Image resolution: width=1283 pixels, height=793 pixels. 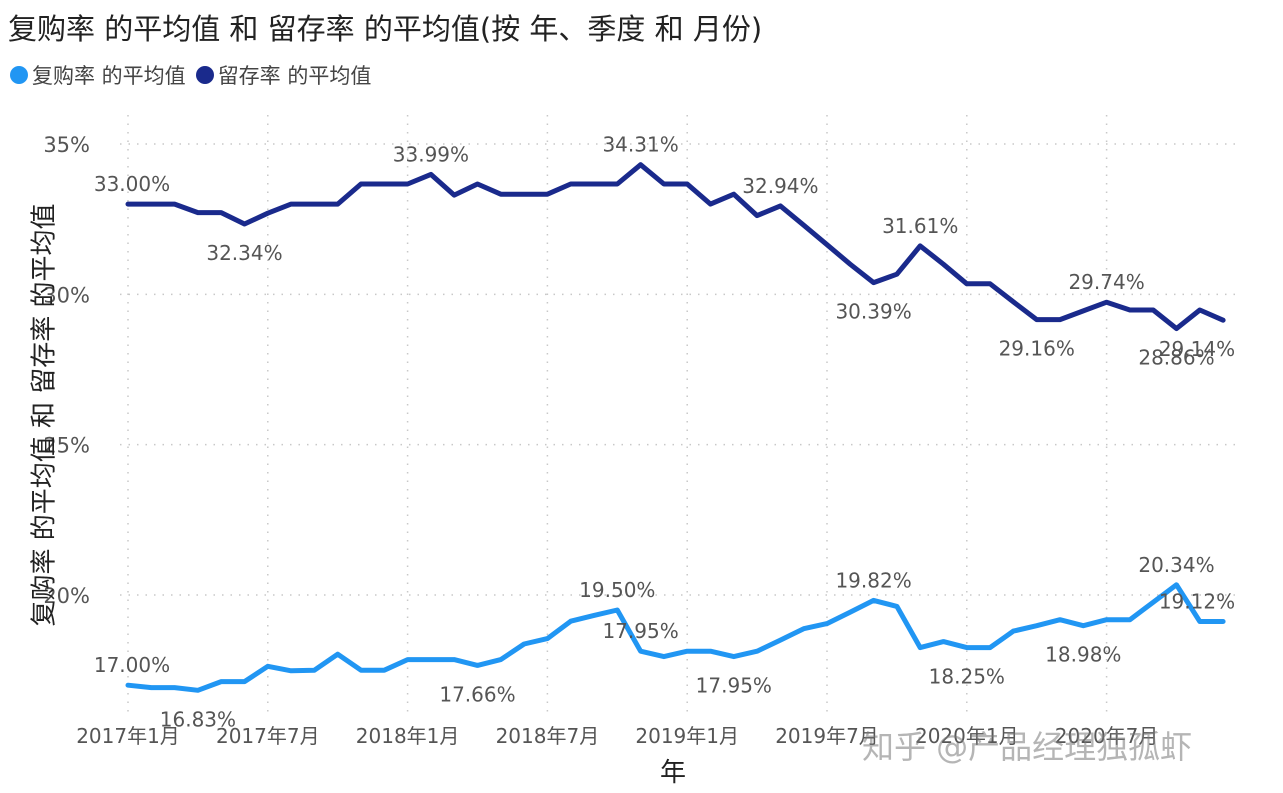 What do you see at coordinates (385, 29) in the screenshot?
I see `chart-title: 复购率 的平均值 和 留存率 的平均值(按 年、季度 和 月份)` at bounding box center [385, 29].